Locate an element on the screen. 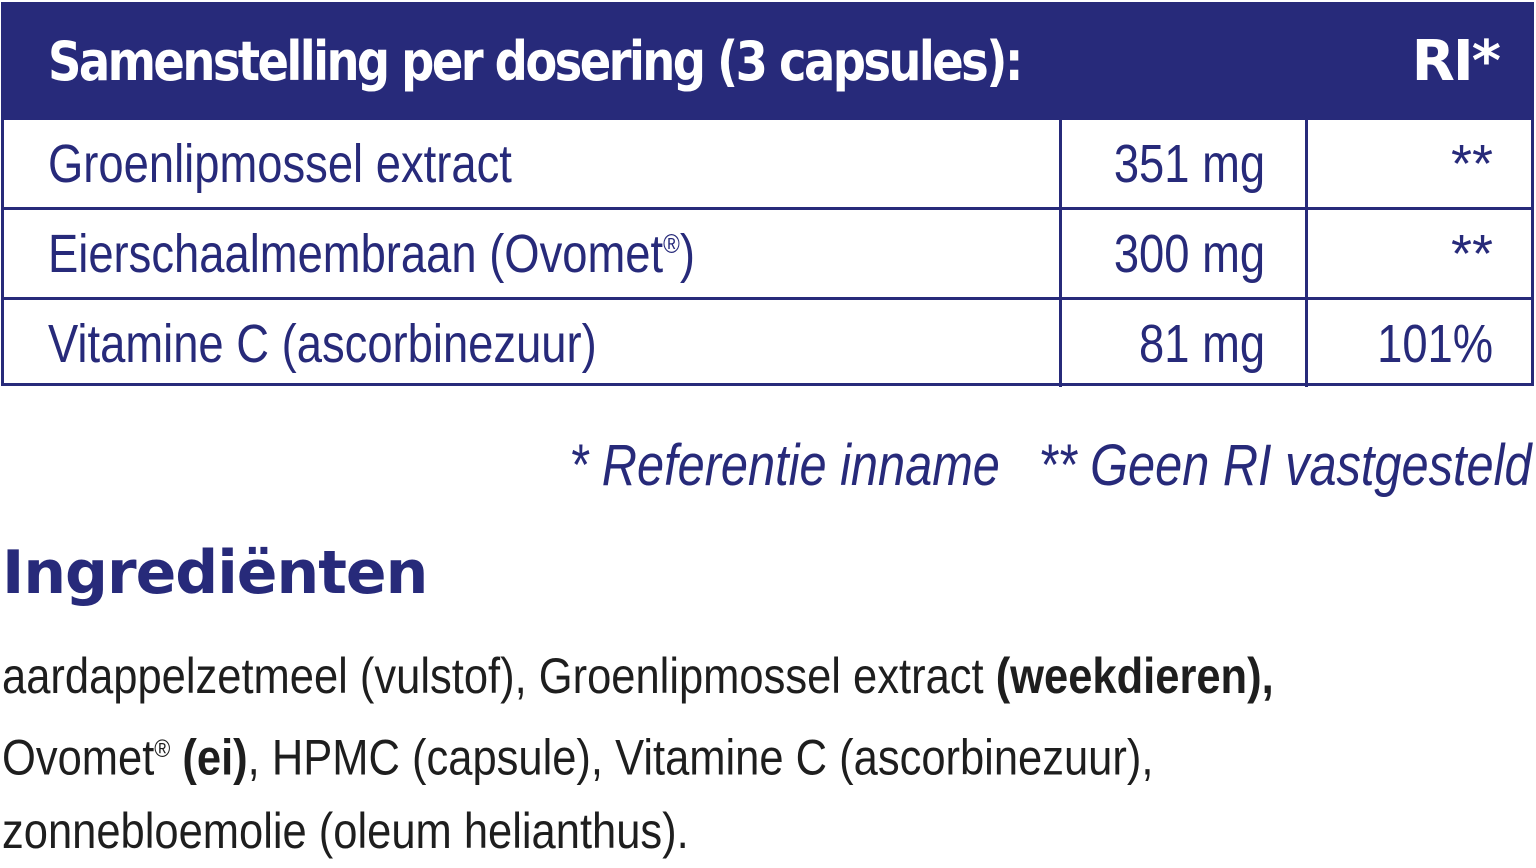 The width and height of the screenshot is (1536, 868). footnote-no-ri: ** Geen RI vastgesteld is located at coordinates (1285, 465).